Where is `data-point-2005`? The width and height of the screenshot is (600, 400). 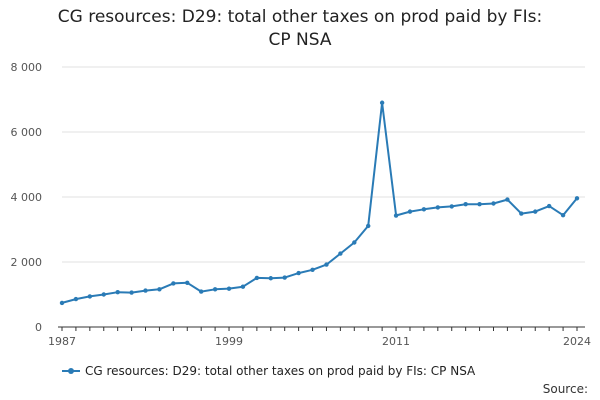 data-point-2005 is located at coordinates (312, 269).